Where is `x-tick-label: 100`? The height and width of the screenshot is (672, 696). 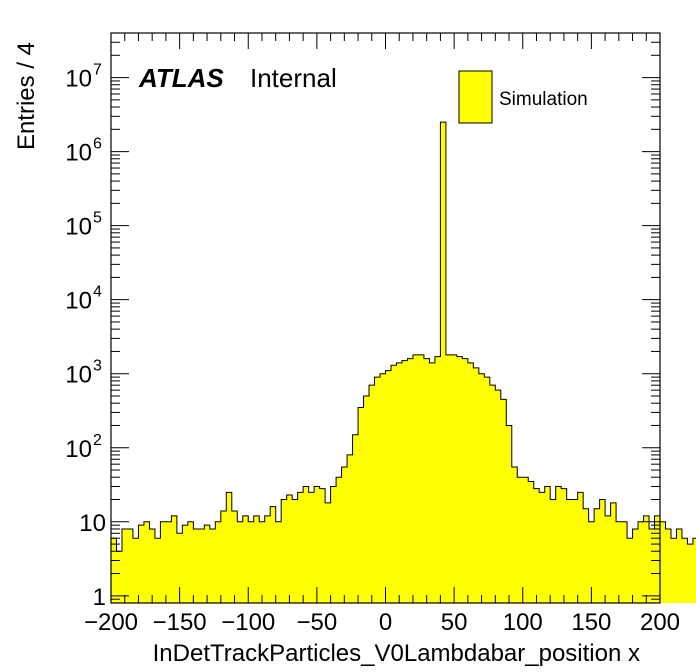
x-tick-label: 100 is located at coordinates (523, 622).